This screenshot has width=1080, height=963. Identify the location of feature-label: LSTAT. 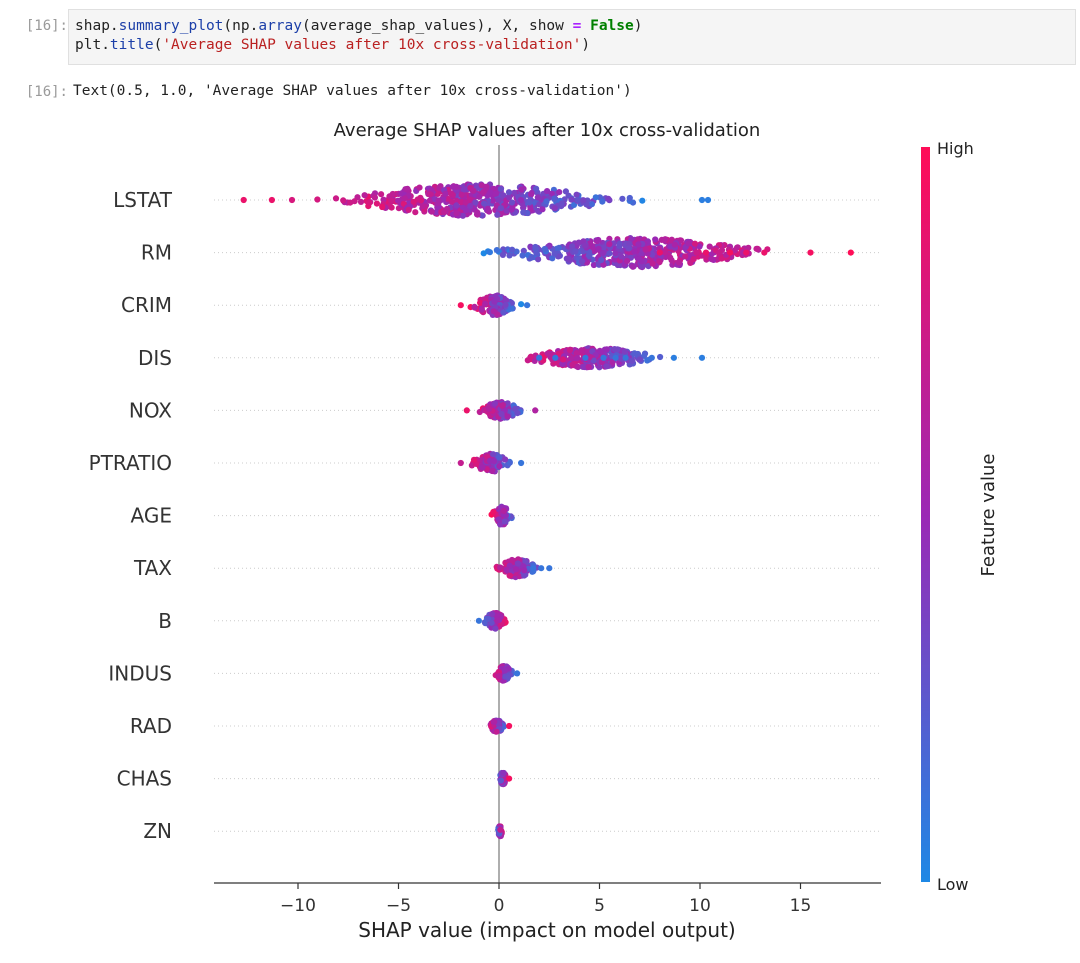
(143, 200).